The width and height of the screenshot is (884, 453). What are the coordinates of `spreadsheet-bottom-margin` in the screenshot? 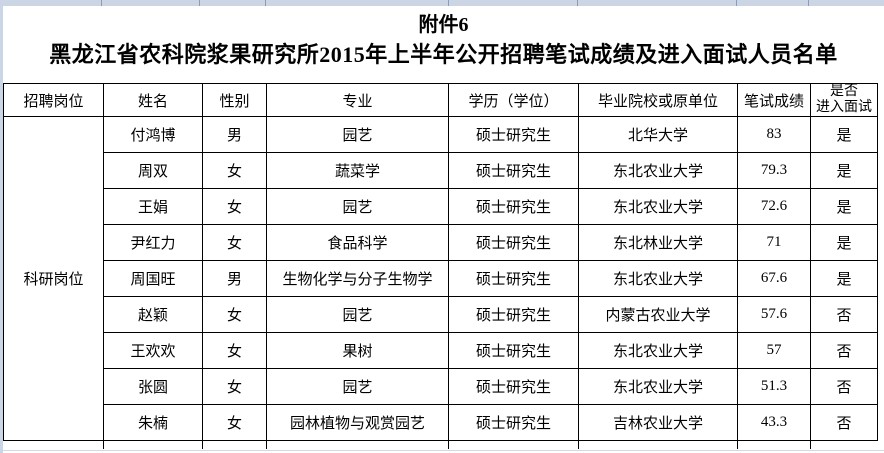 It's located at (443, 447).